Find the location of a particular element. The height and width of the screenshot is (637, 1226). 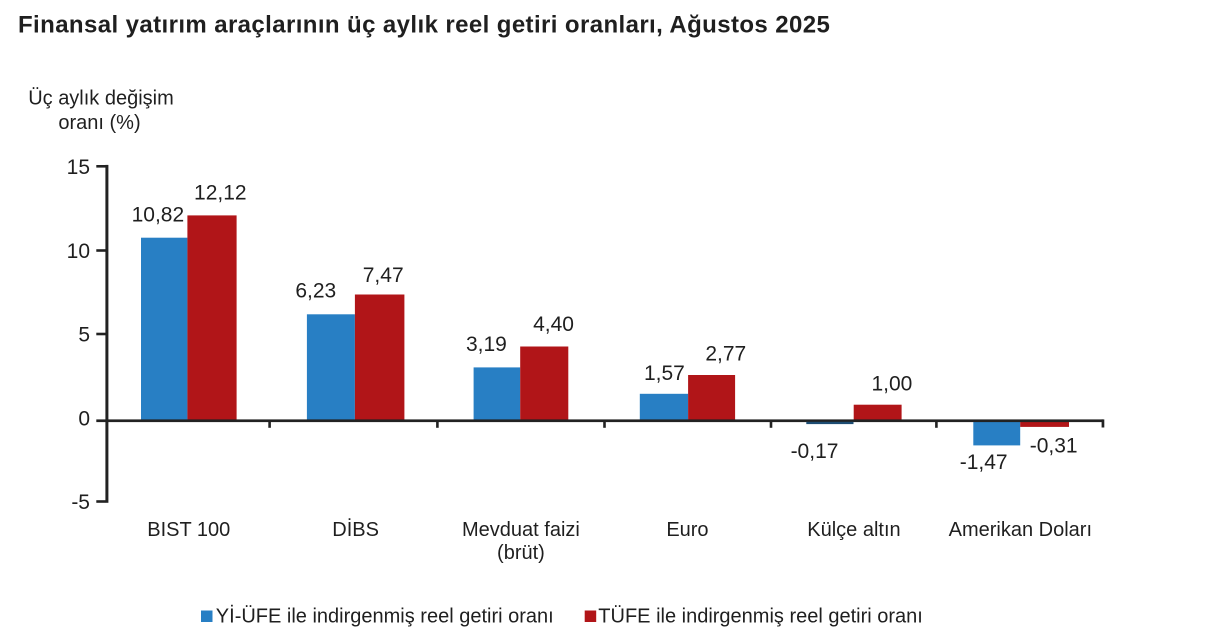

svg-text: 6,23 is located at coordinates (315, 290).